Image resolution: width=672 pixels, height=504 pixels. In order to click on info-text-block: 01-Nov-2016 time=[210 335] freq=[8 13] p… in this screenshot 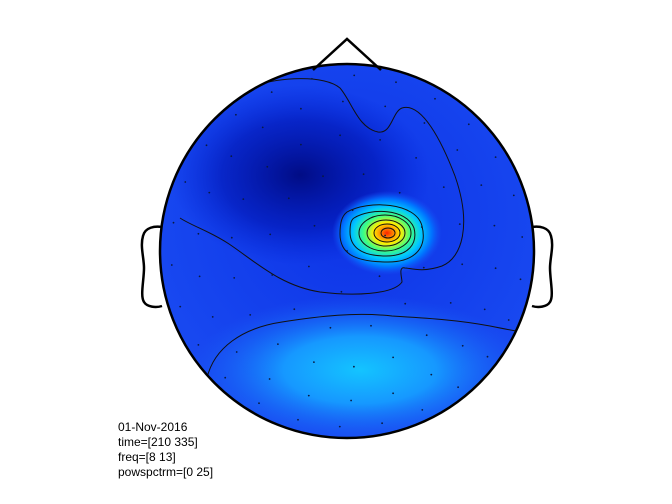, I will do `click(165, 450)`.